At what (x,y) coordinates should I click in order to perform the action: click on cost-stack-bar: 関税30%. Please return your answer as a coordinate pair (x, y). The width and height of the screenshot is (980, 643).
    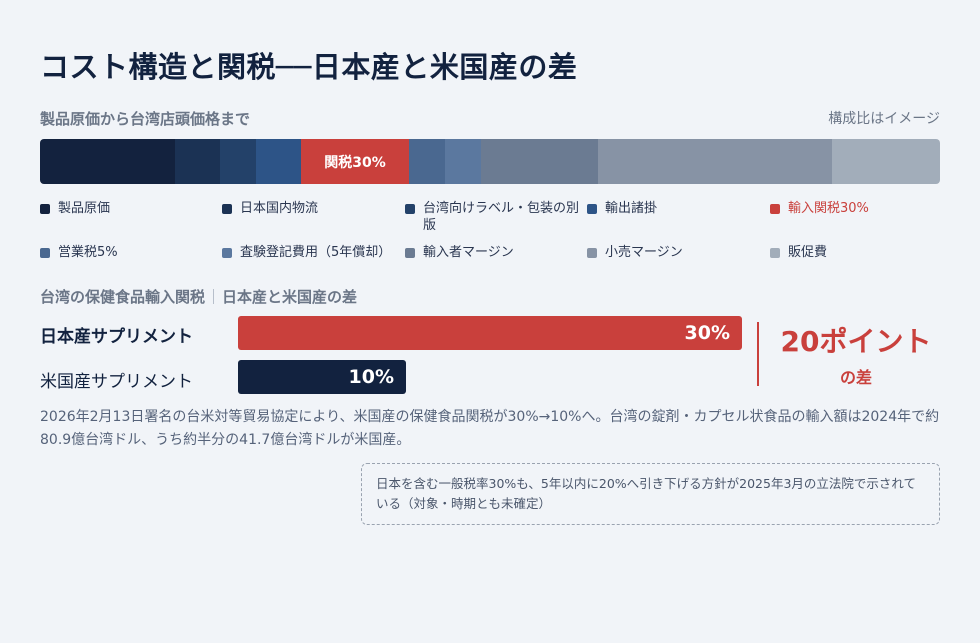
    Looking at the image, I should click on (490, 161).